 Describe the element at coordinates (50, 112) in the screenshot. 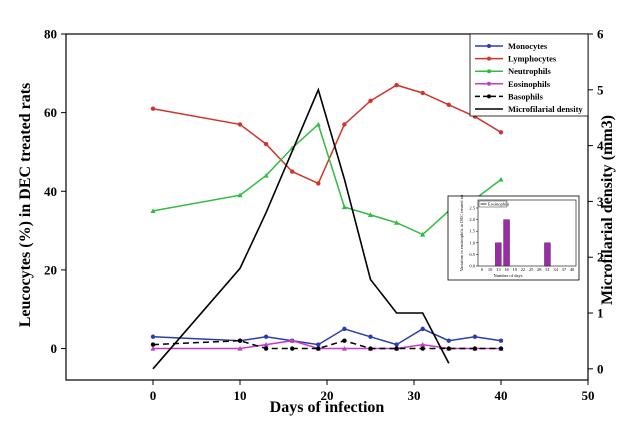

I see `y-tick-label: 60` at that location.